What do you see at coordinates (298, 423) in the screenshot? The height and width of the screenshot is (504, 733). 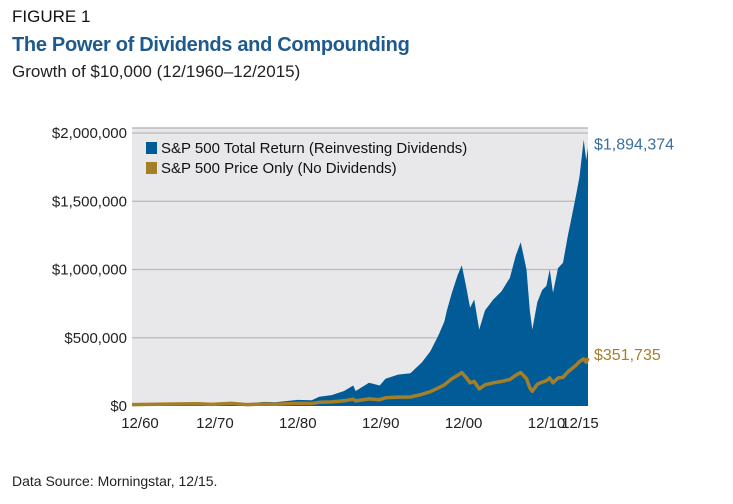 I see `x-tick-label: 12/80` at bounding box center [298, 423].